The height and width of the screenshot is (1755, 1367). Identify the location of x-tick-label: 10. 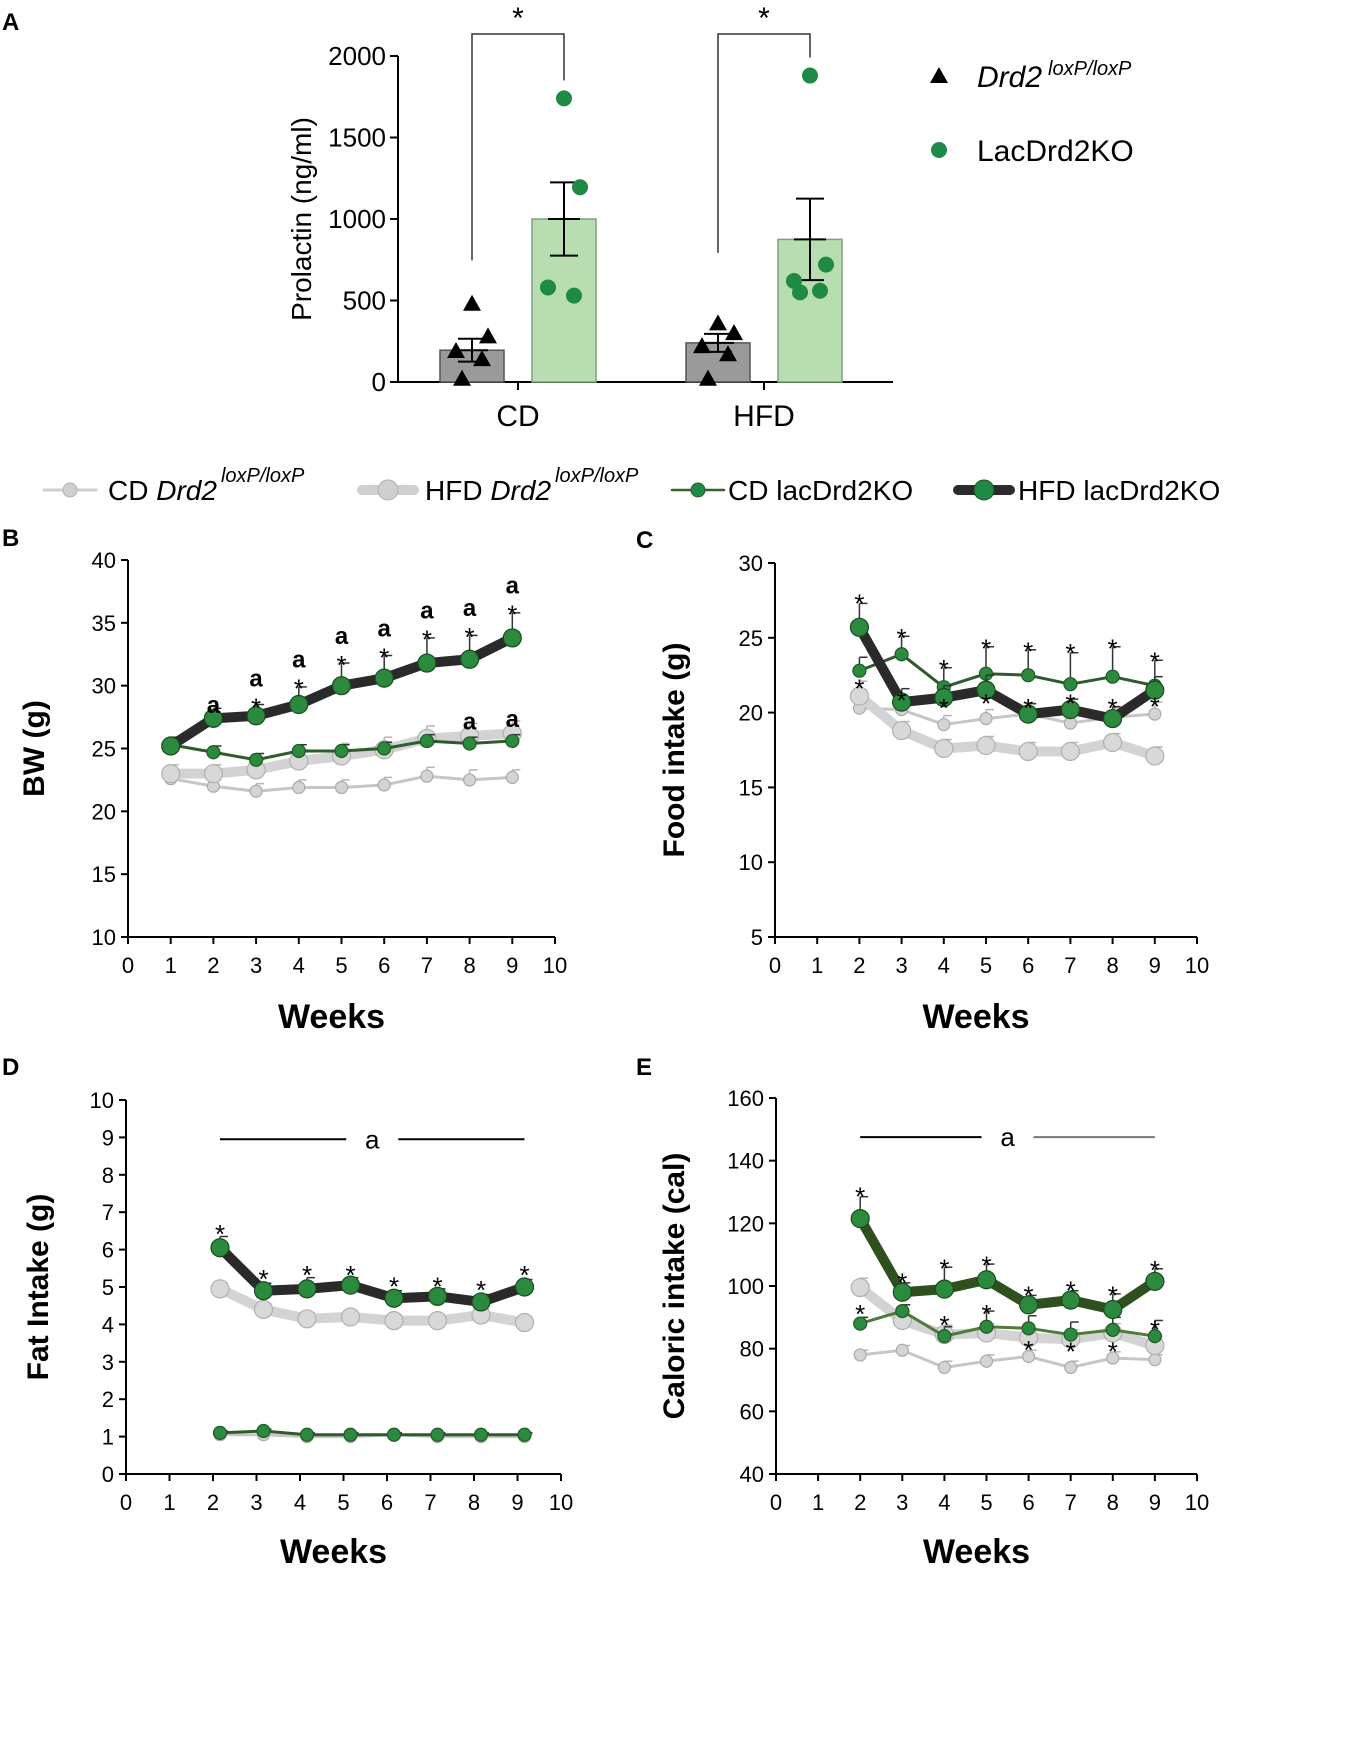
(561, 1502).